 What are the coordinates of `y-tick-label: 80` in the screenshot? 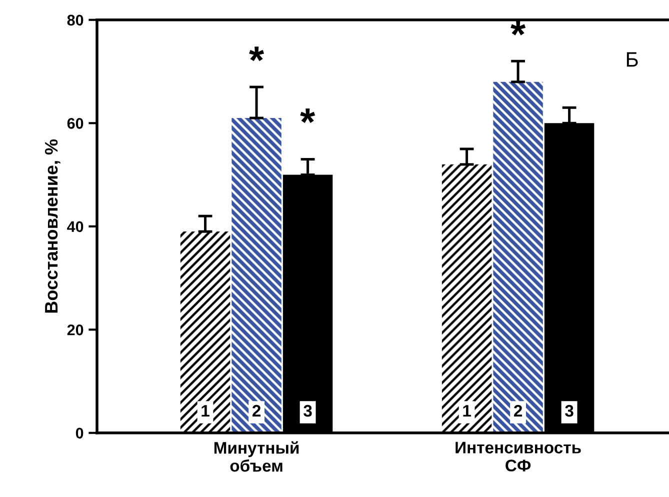 It's located at (75, 20).